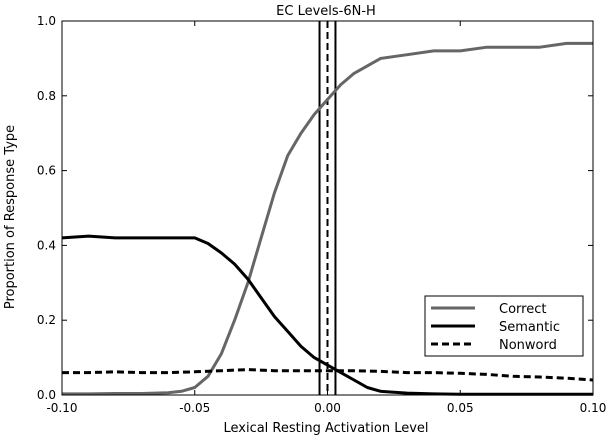 The image size is (606, 439). I want to click on x-tick-label: 0.10, so click(593, 408).